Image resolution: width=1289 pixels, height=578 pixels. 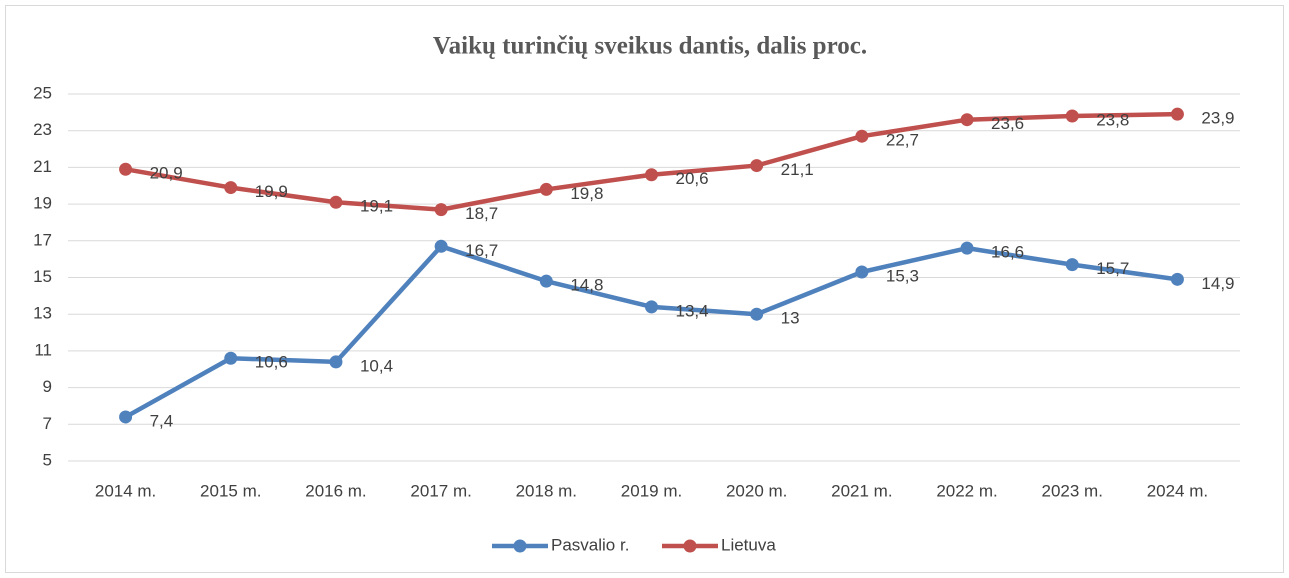 I want to click on data-label: 19,8, so click(x=586, y=193).